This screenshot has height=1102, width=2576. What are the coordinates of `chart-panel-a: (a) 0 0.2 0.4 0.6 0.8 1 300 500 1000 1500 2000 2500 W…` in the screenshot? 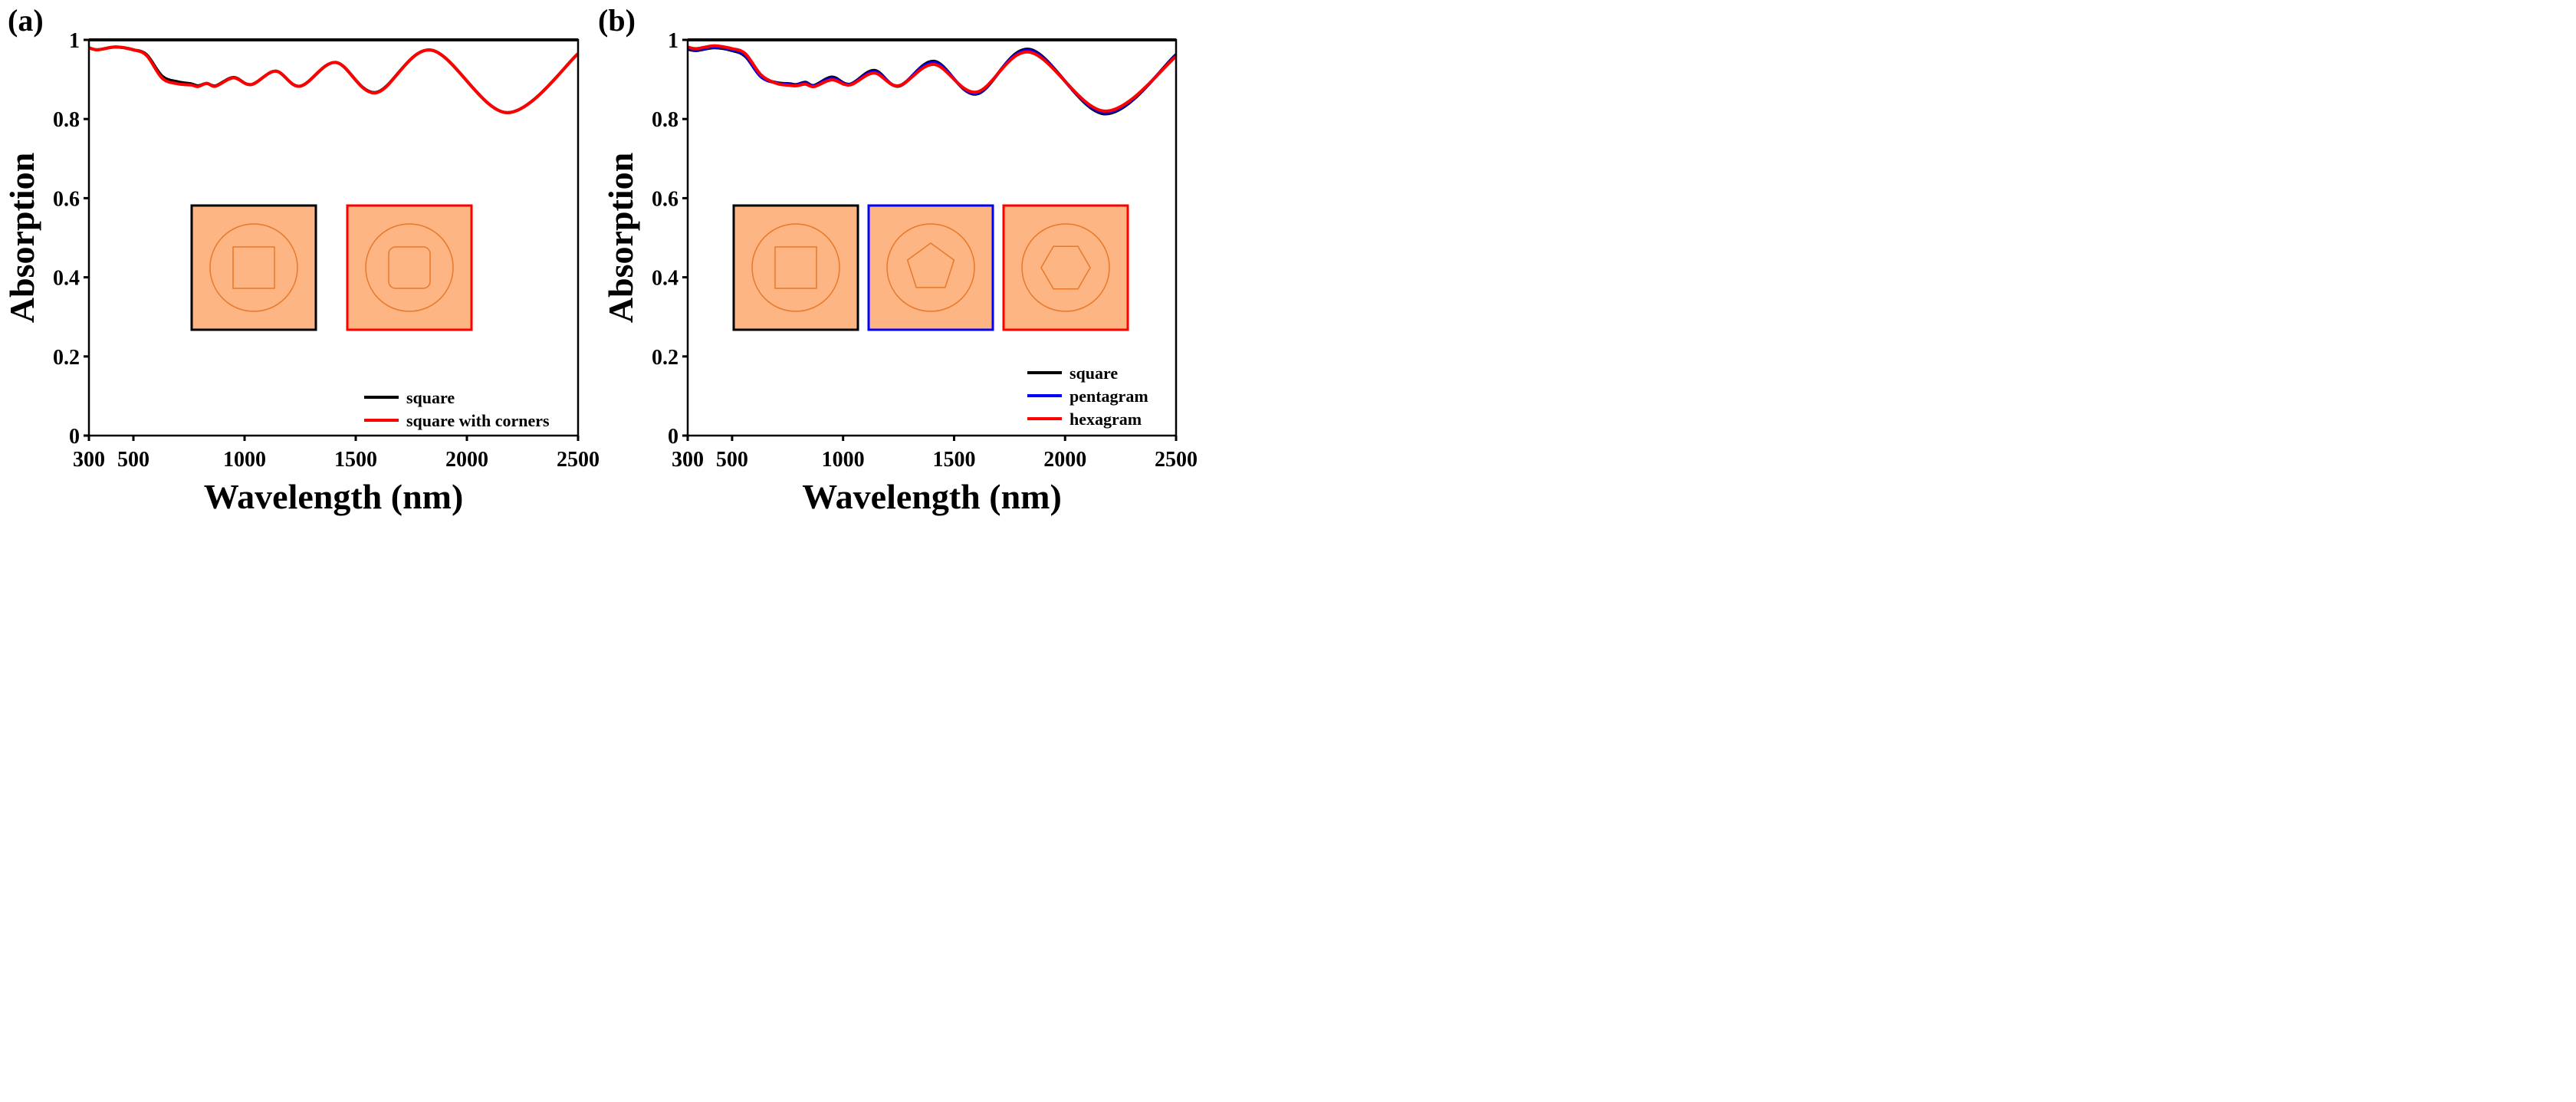 It's located at (301, 259).